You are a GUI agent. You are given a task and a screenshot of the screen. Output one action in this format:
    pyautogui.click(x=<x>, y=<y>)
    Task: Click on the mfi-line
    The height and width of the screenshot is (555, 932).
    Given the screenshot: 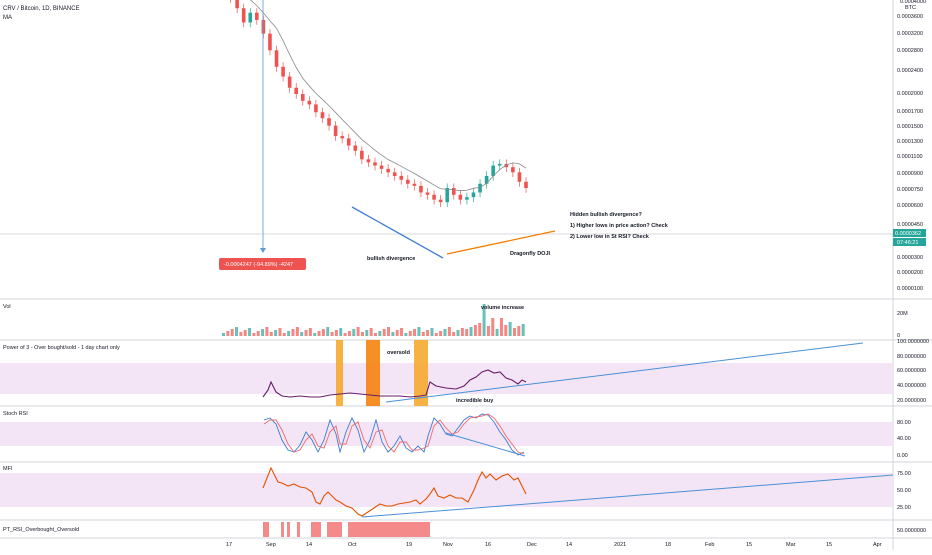 What is the action you would take?
    pyautogui.click(x=394, y=491)
    